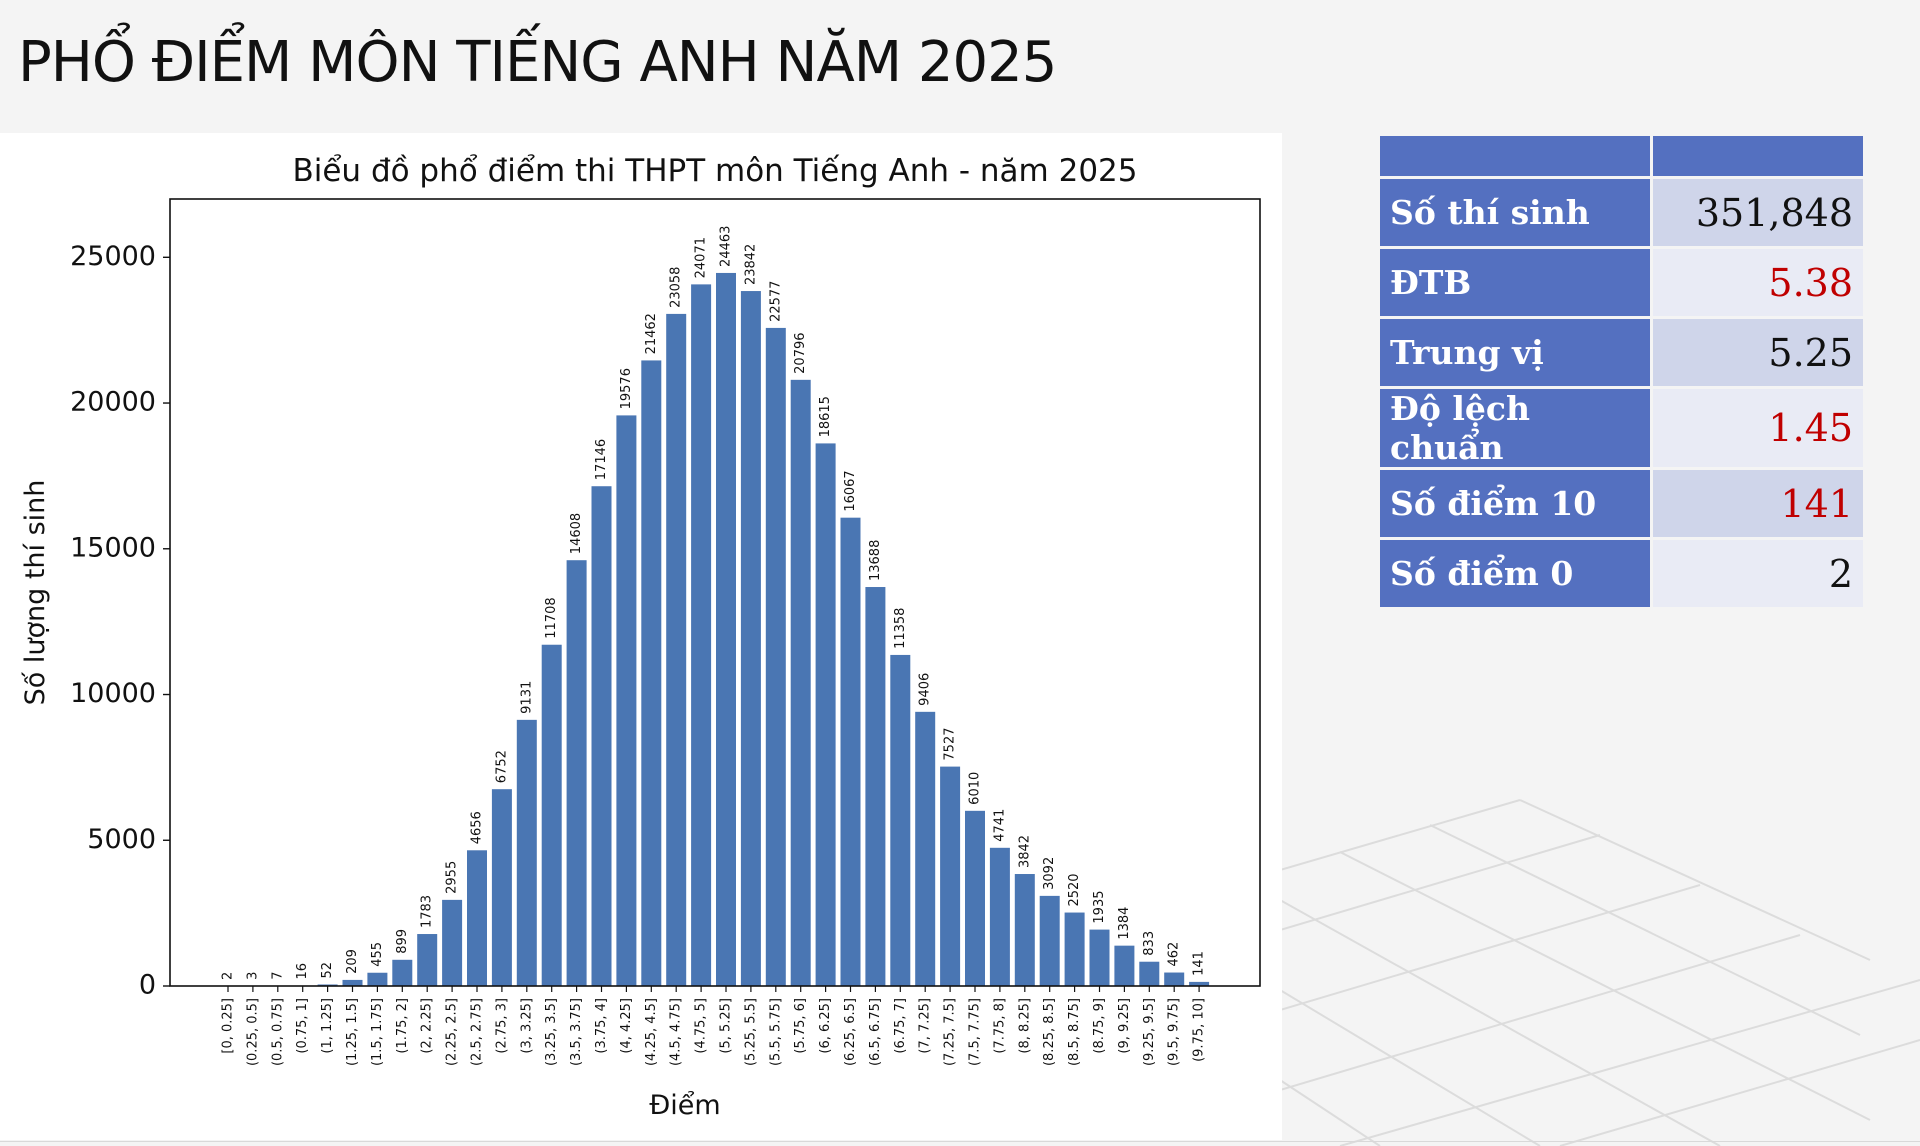 This screenshot has height=1146, width=1920. Describe the element at coordinates (113, 693) in the screenshot. I see `y-tick-label: 10000` at that location.